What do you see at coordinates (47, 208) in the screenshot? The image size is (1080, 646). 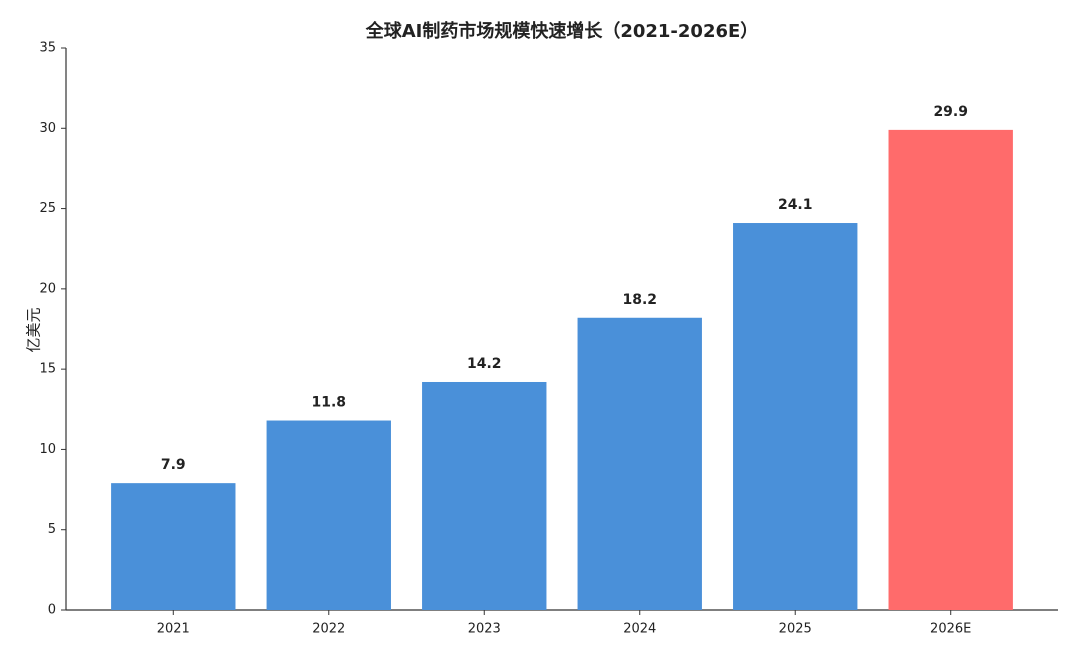 I see `y-tick-label: 25` at bounding box center [47, 208].